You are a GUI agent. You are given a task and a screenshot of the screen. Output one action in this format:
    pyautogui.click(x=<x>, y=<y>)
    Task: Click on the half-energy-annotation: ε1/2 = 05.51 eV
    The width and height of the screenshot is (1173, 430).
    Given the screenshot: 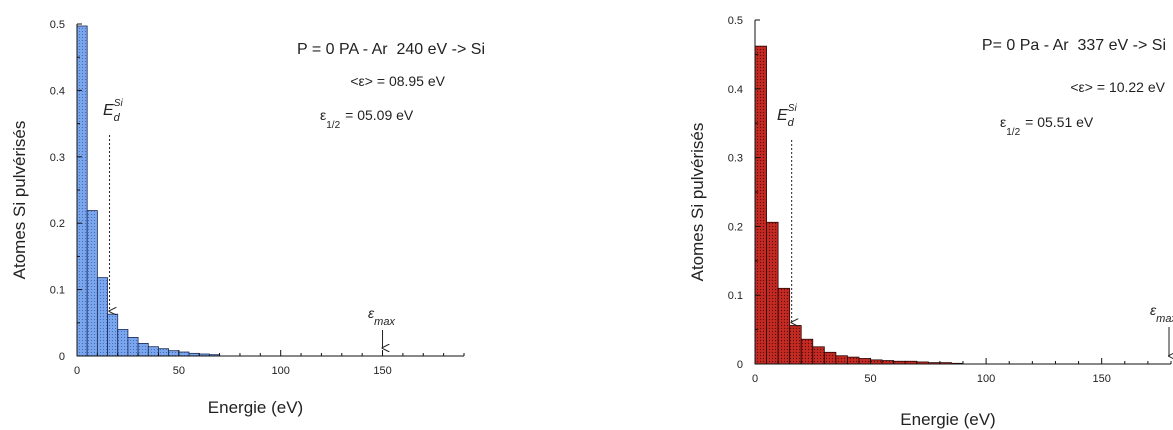 What is the action you would take?
    pyautogui.click(x=1047, y=126)
    